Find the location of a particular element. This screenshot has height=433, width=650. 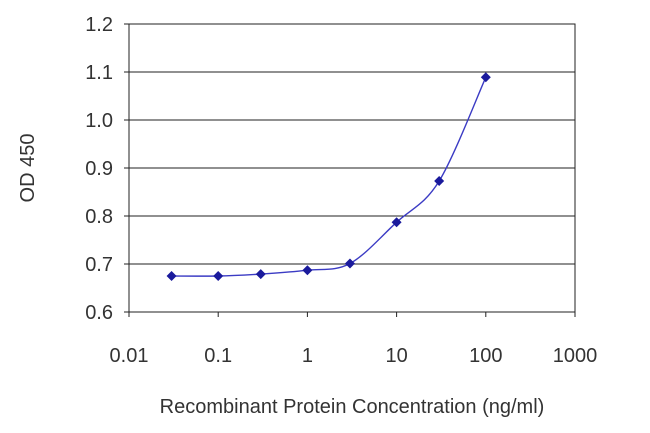

x-axis-ticks: 0.01 0.1 1 10 100 1000 is located at coordinates (354, 339).